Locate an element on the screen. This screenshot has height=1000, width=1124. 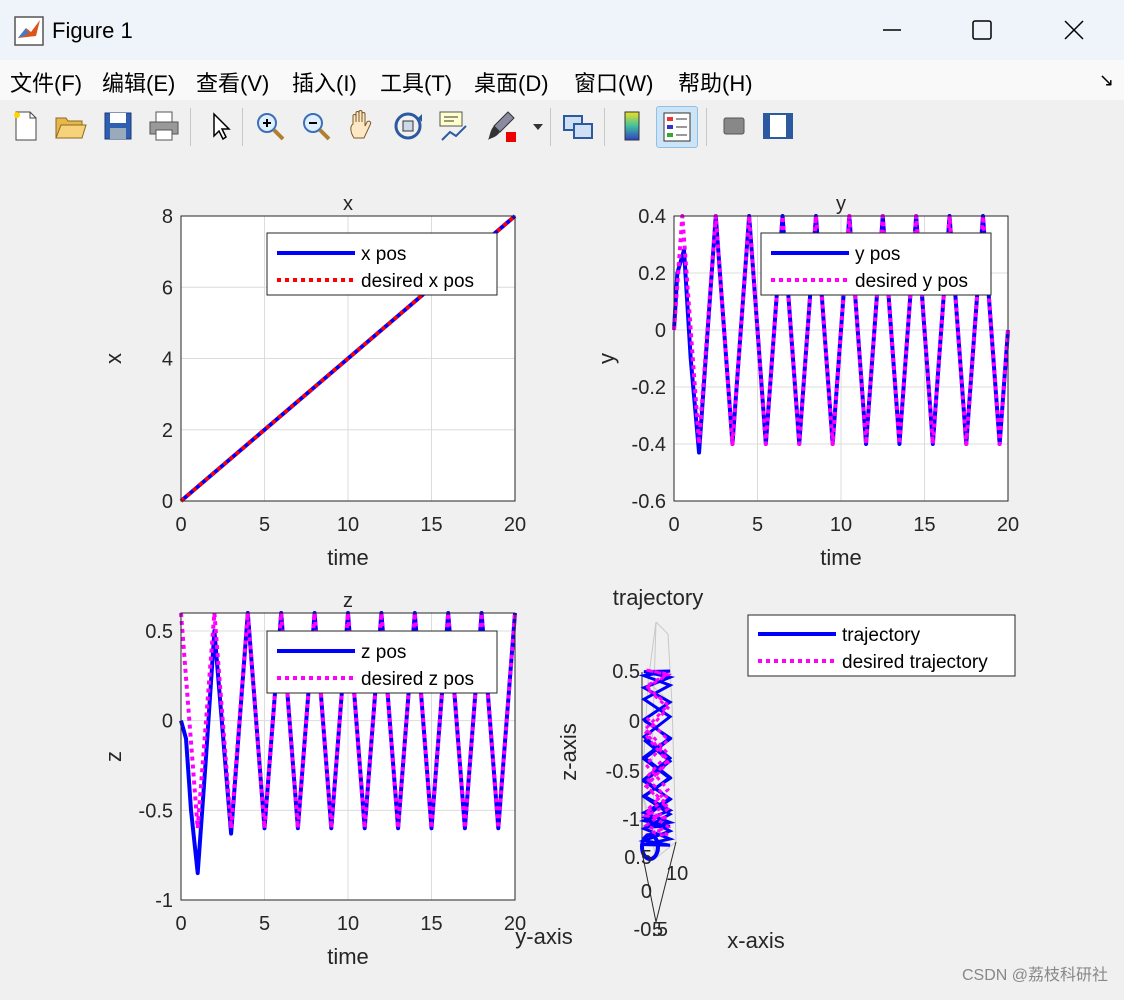
matlab-logo-icon is located at coordinates (29, 31).